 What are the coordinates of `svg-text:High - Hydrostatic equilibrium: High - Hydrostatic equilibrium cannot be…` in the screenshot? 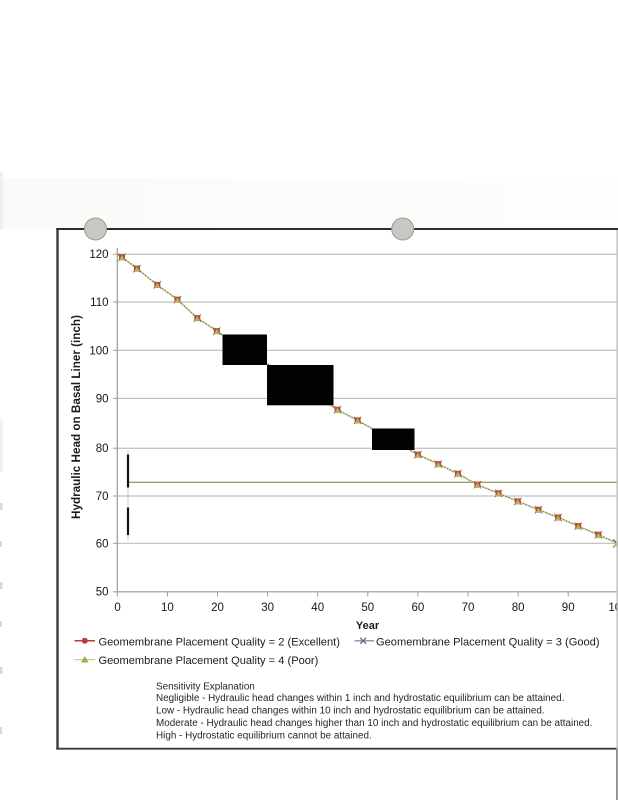 It's located at (264, 736).